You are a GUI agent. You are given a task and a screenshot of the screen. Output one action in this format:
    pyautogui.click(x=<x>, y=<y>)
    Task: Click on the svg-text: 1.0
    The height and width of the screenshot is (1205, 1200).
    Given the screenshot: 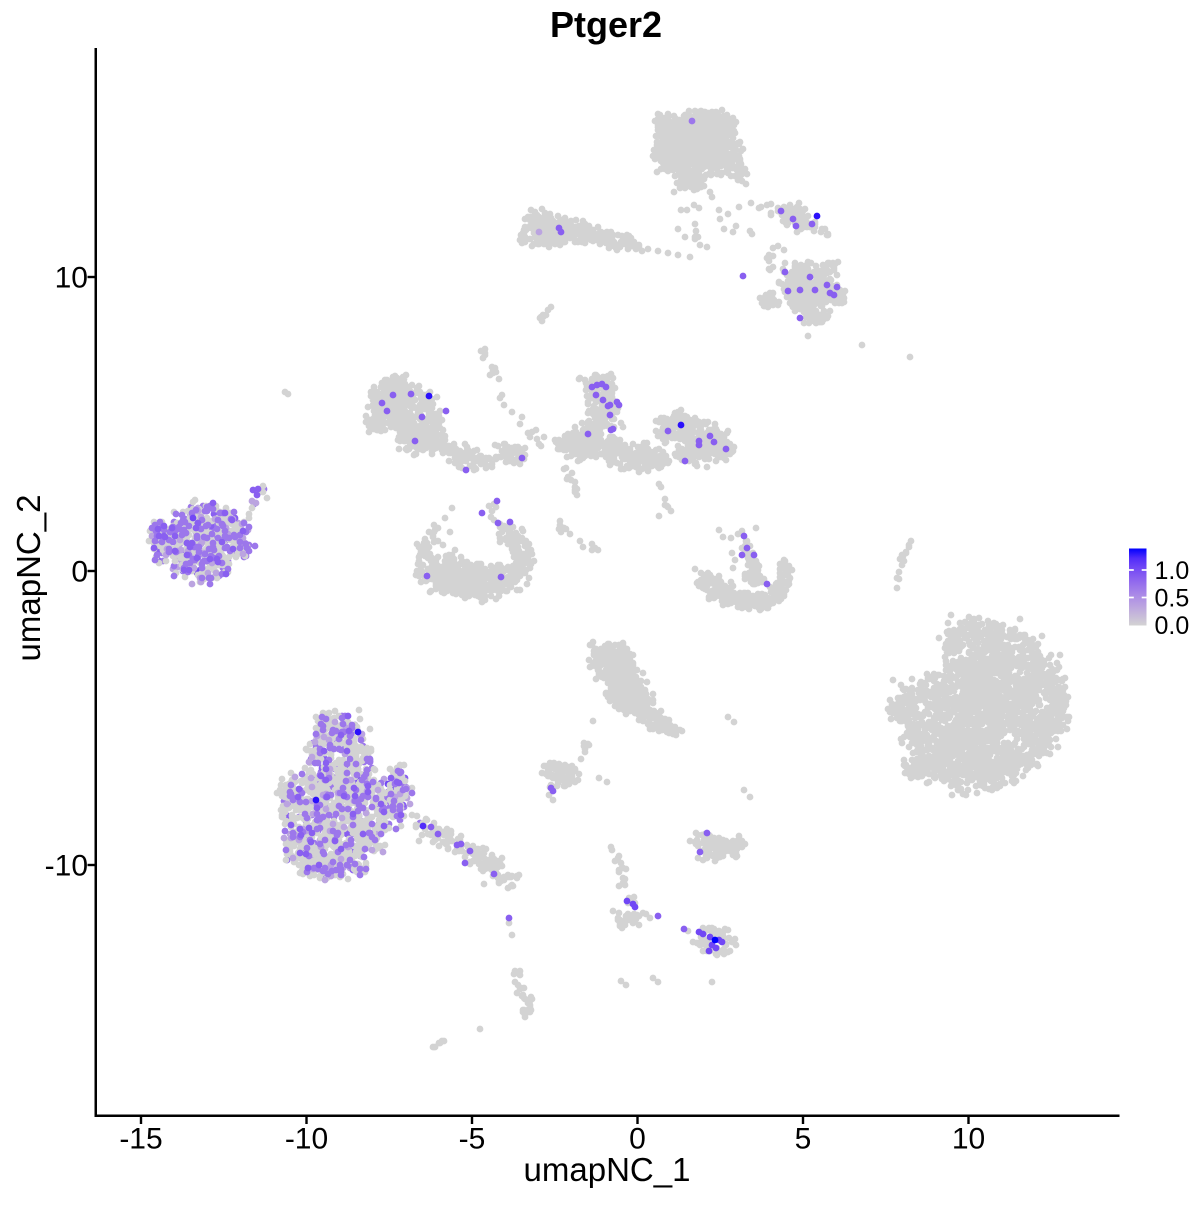 What is the action you would take?
    pyautogui.click(x=1172, y=571)
    